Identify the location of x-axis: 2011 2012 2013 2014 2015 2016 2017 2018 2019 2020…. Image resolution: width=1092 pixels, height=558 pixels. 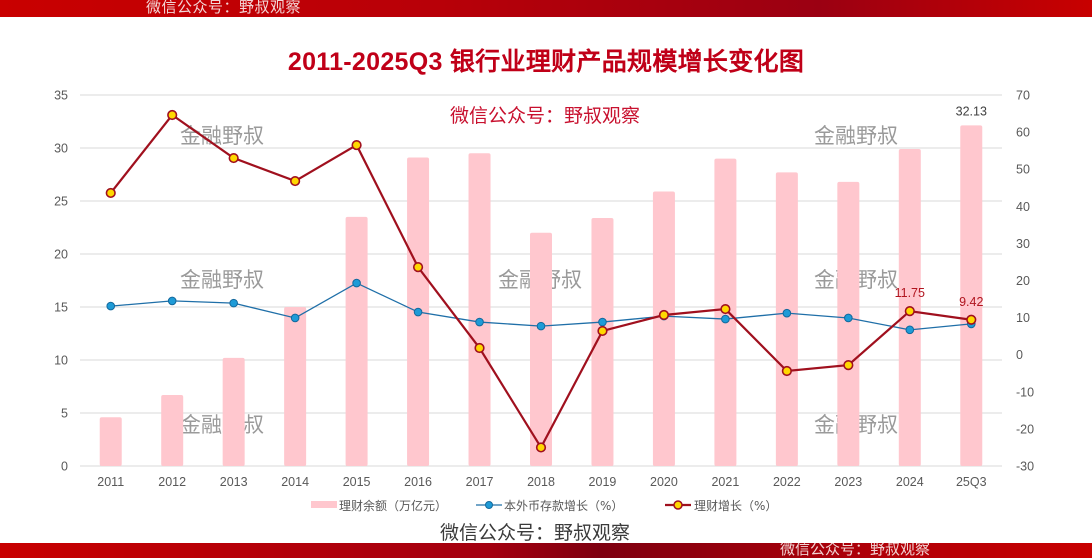
(541, 482).